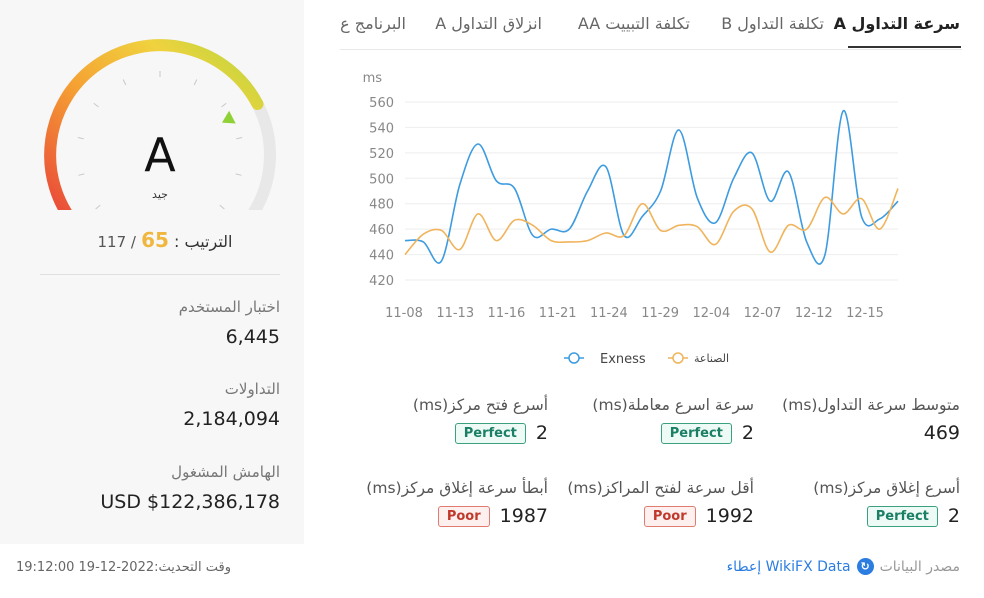 This screenshot has height=598, width=984. I want to click on wikifx-logo-icon: ↻, so click(865, 566).